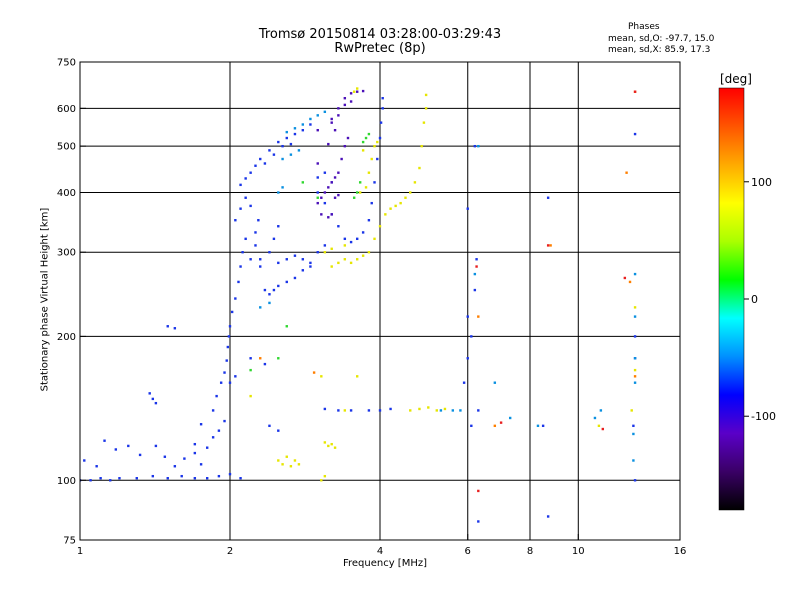  What do you see at coordinates (747, 299) in the screenshot?
I see `colorbar: 100 0 -100` at bounding box center [747, 299].